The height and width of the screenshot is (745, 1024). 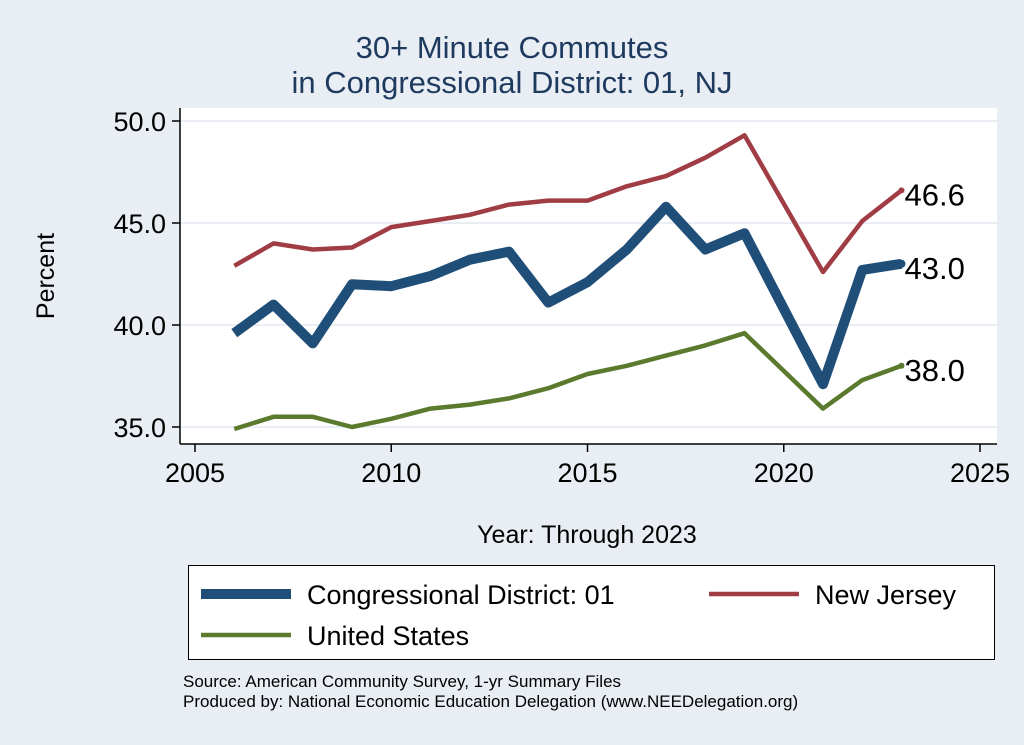 What do you see at coordinates (391, 473) in the screenshot?
I see `x-tick-label: 2010` at bounding box center [391, 473].